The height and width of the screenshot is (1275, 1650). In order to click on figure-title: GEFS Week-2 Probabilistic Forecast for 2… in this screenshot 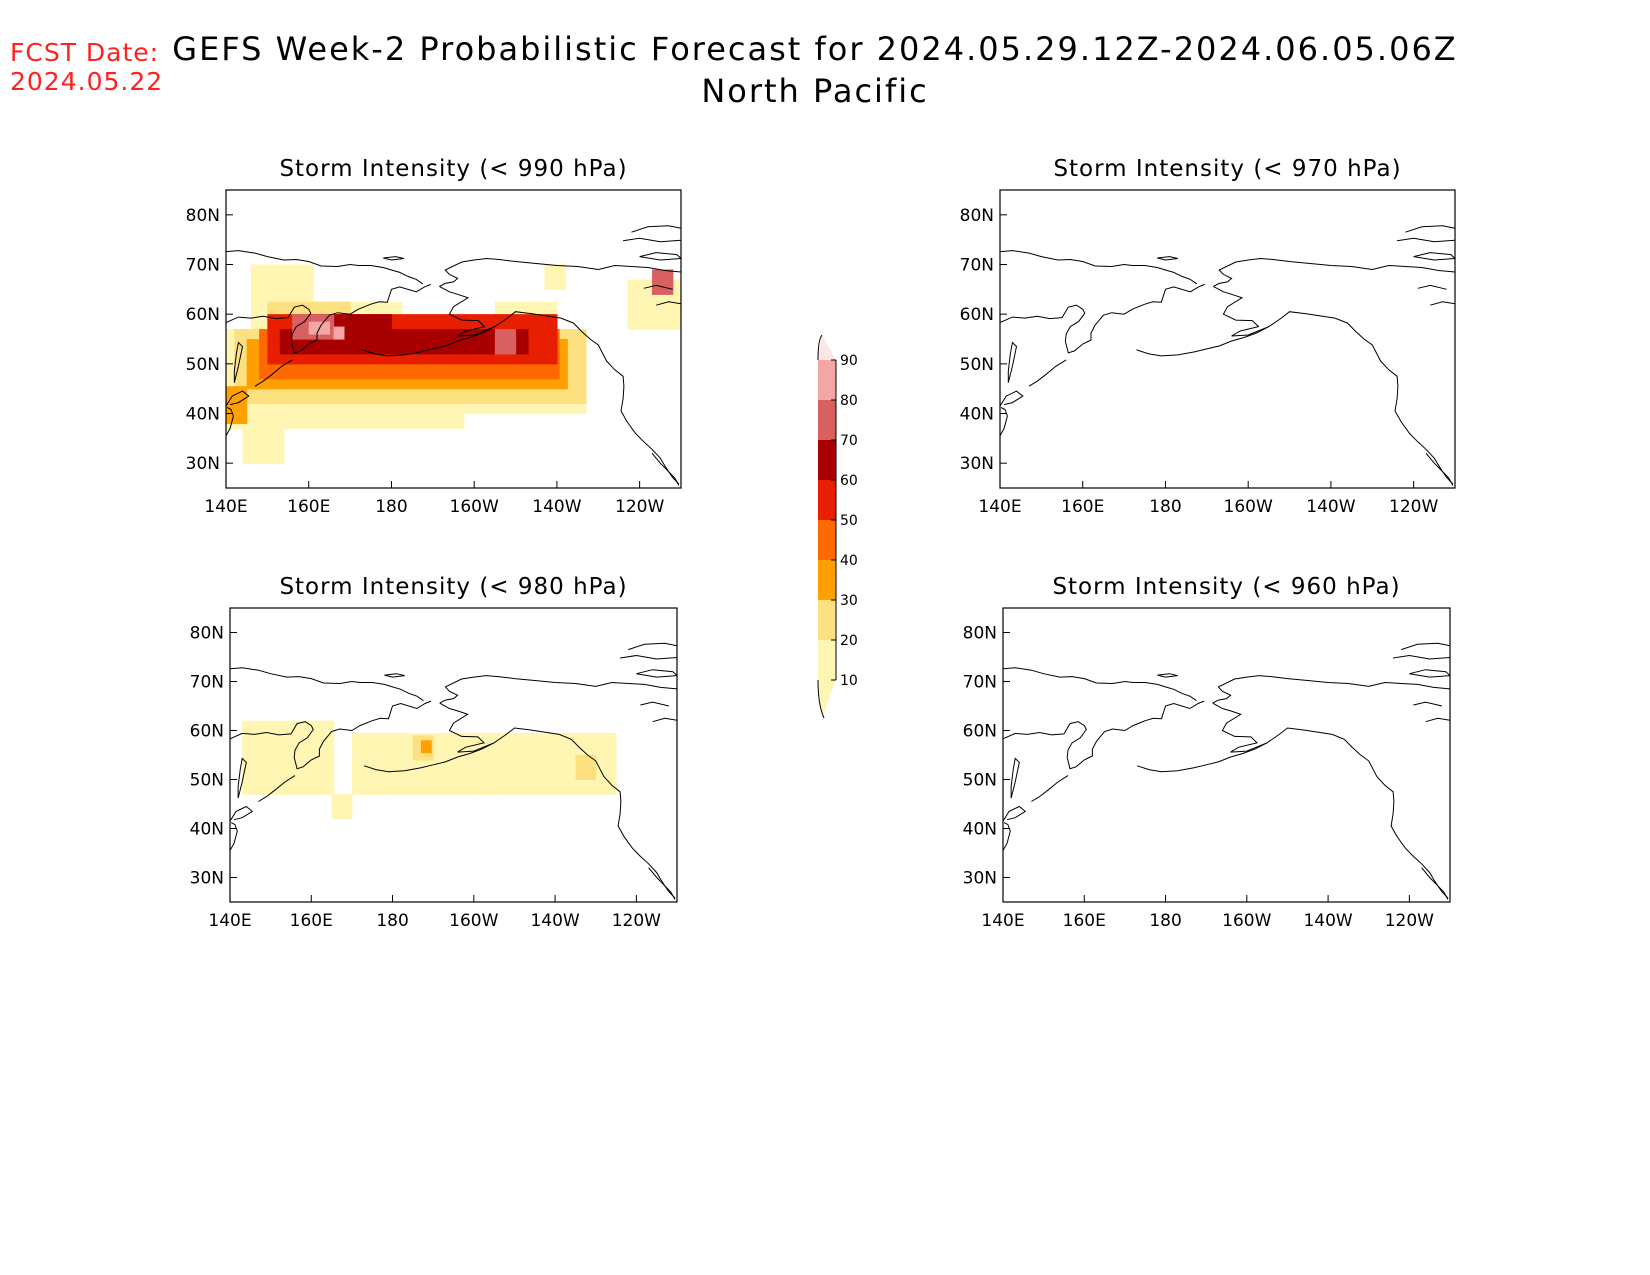, I will do `click(815, 49)`.